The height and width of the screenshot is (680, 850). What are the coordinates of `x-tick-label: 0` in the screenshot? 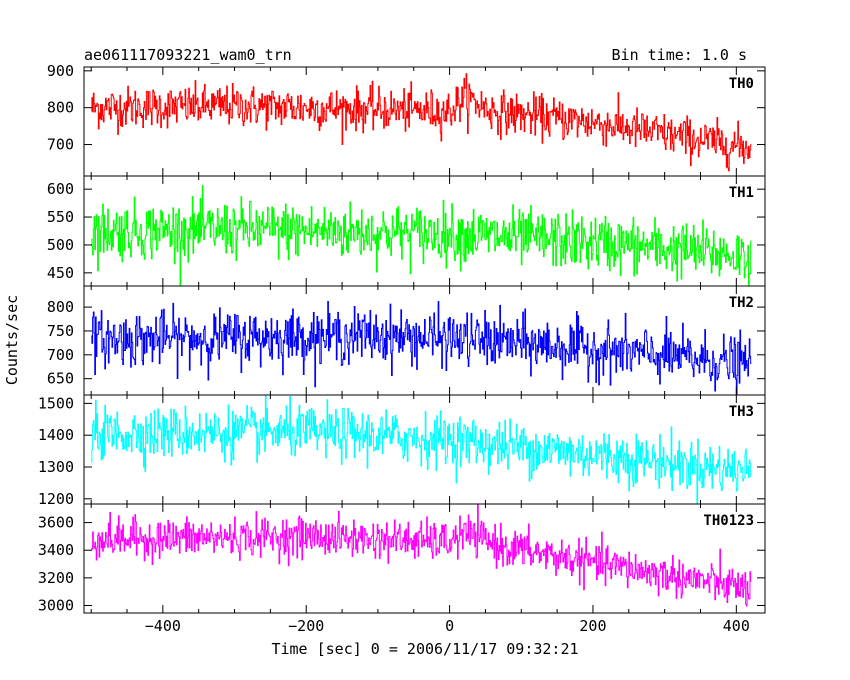 It's located at (449, 626).